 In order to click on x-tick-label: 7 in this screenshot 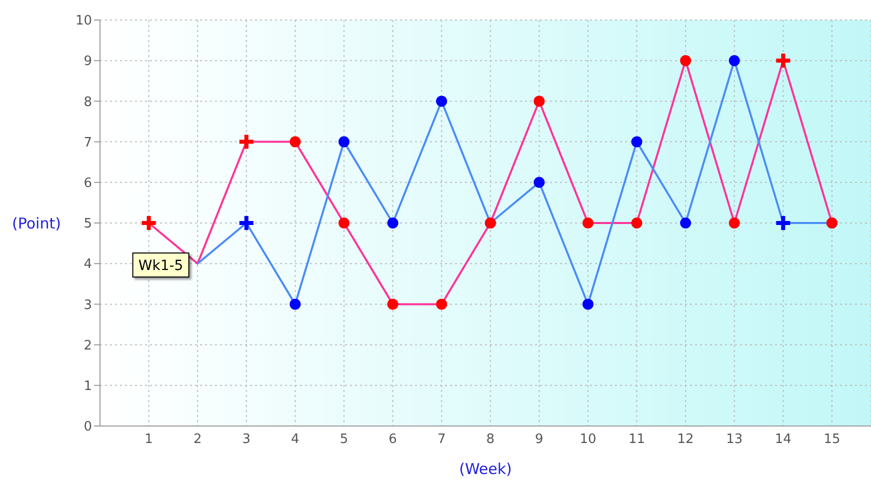, I will do `click(441, 440)`.